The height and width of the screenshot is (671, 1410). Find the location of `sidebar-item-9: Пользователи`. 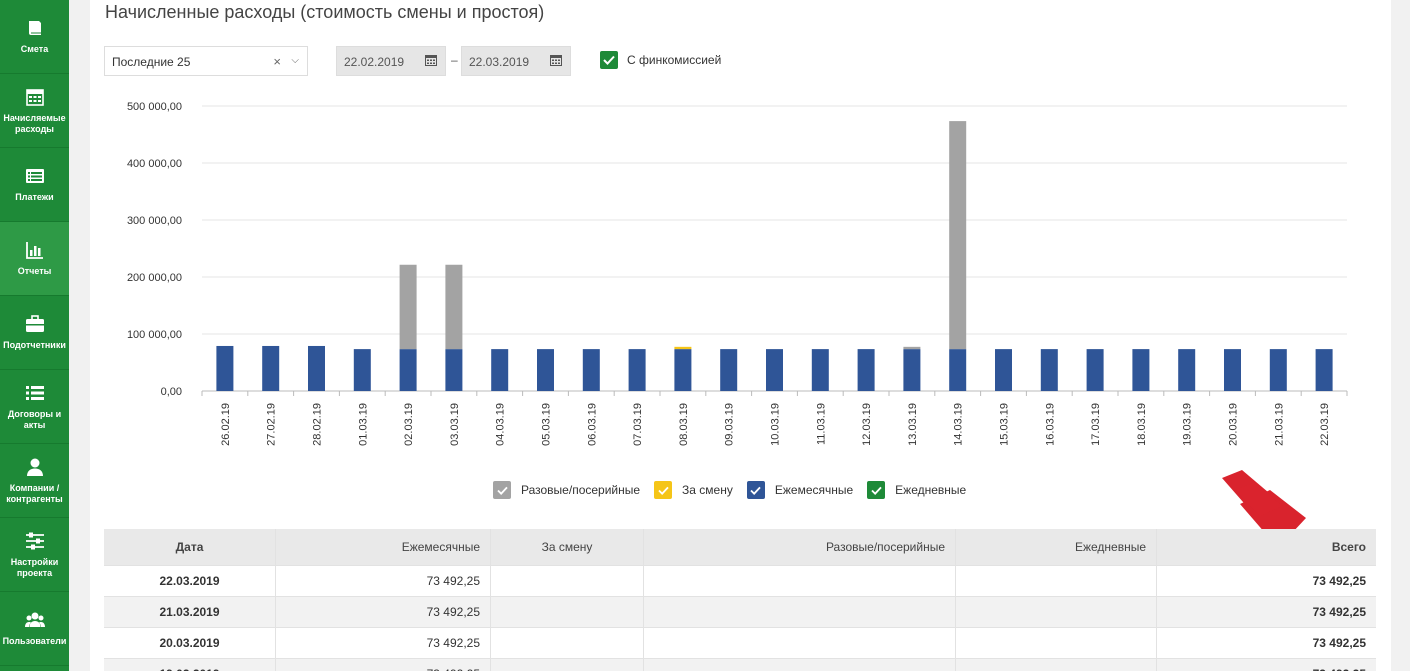

sidebar-item-9: Пользователи is located at coordinates (34, 629).